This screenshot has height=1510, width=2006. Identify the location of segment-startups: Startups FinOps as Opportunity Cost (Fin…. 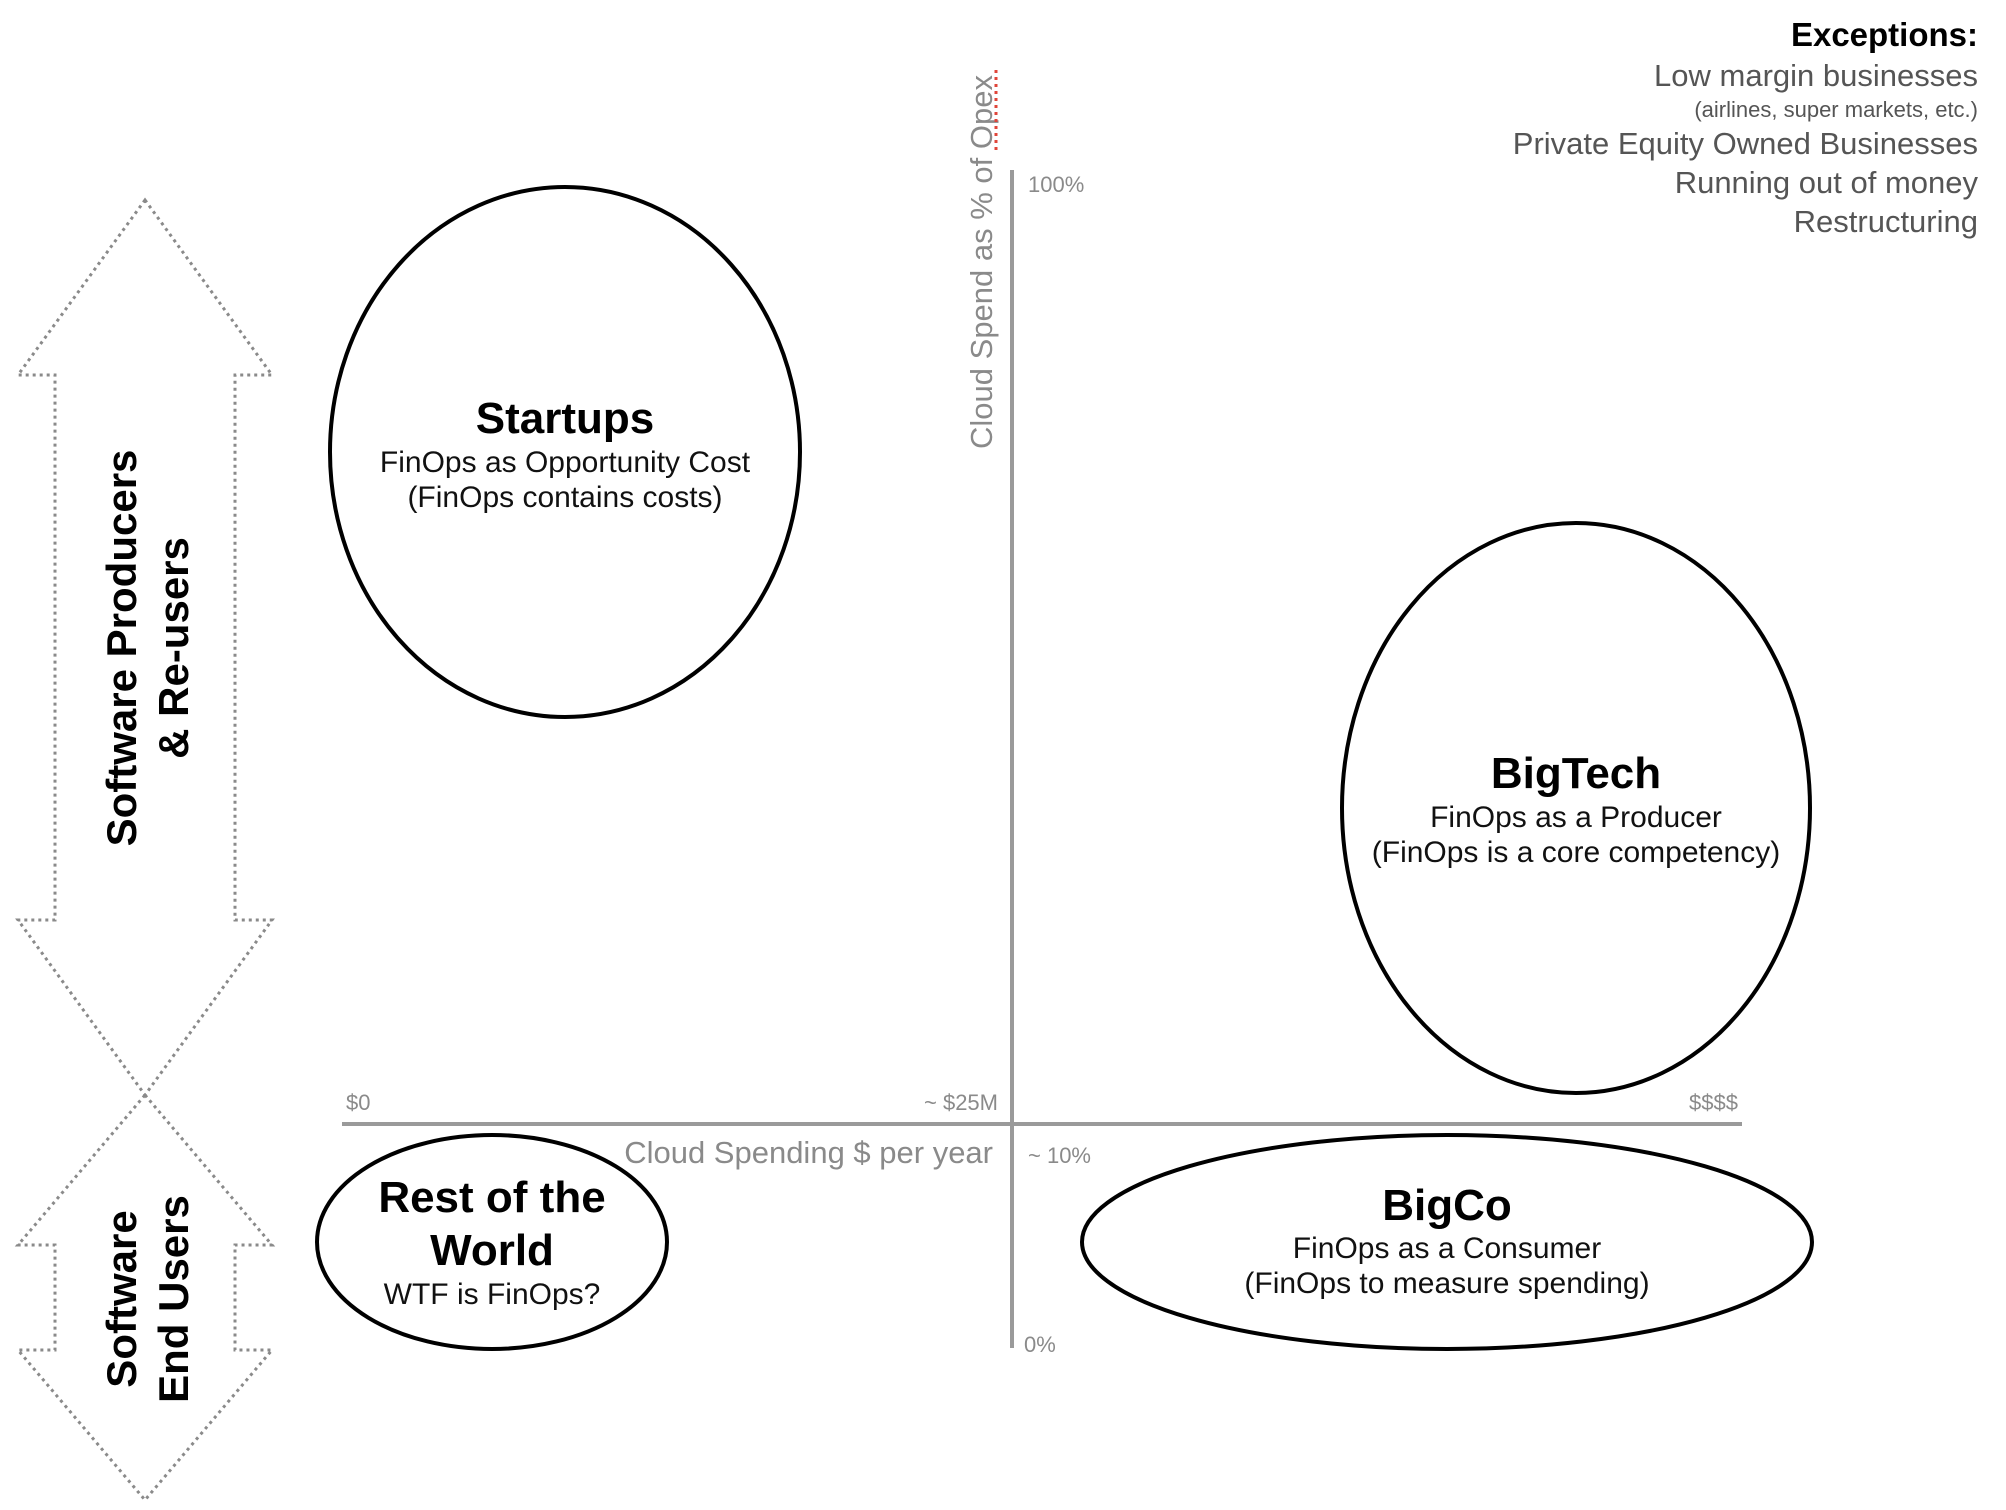
(565, 452).